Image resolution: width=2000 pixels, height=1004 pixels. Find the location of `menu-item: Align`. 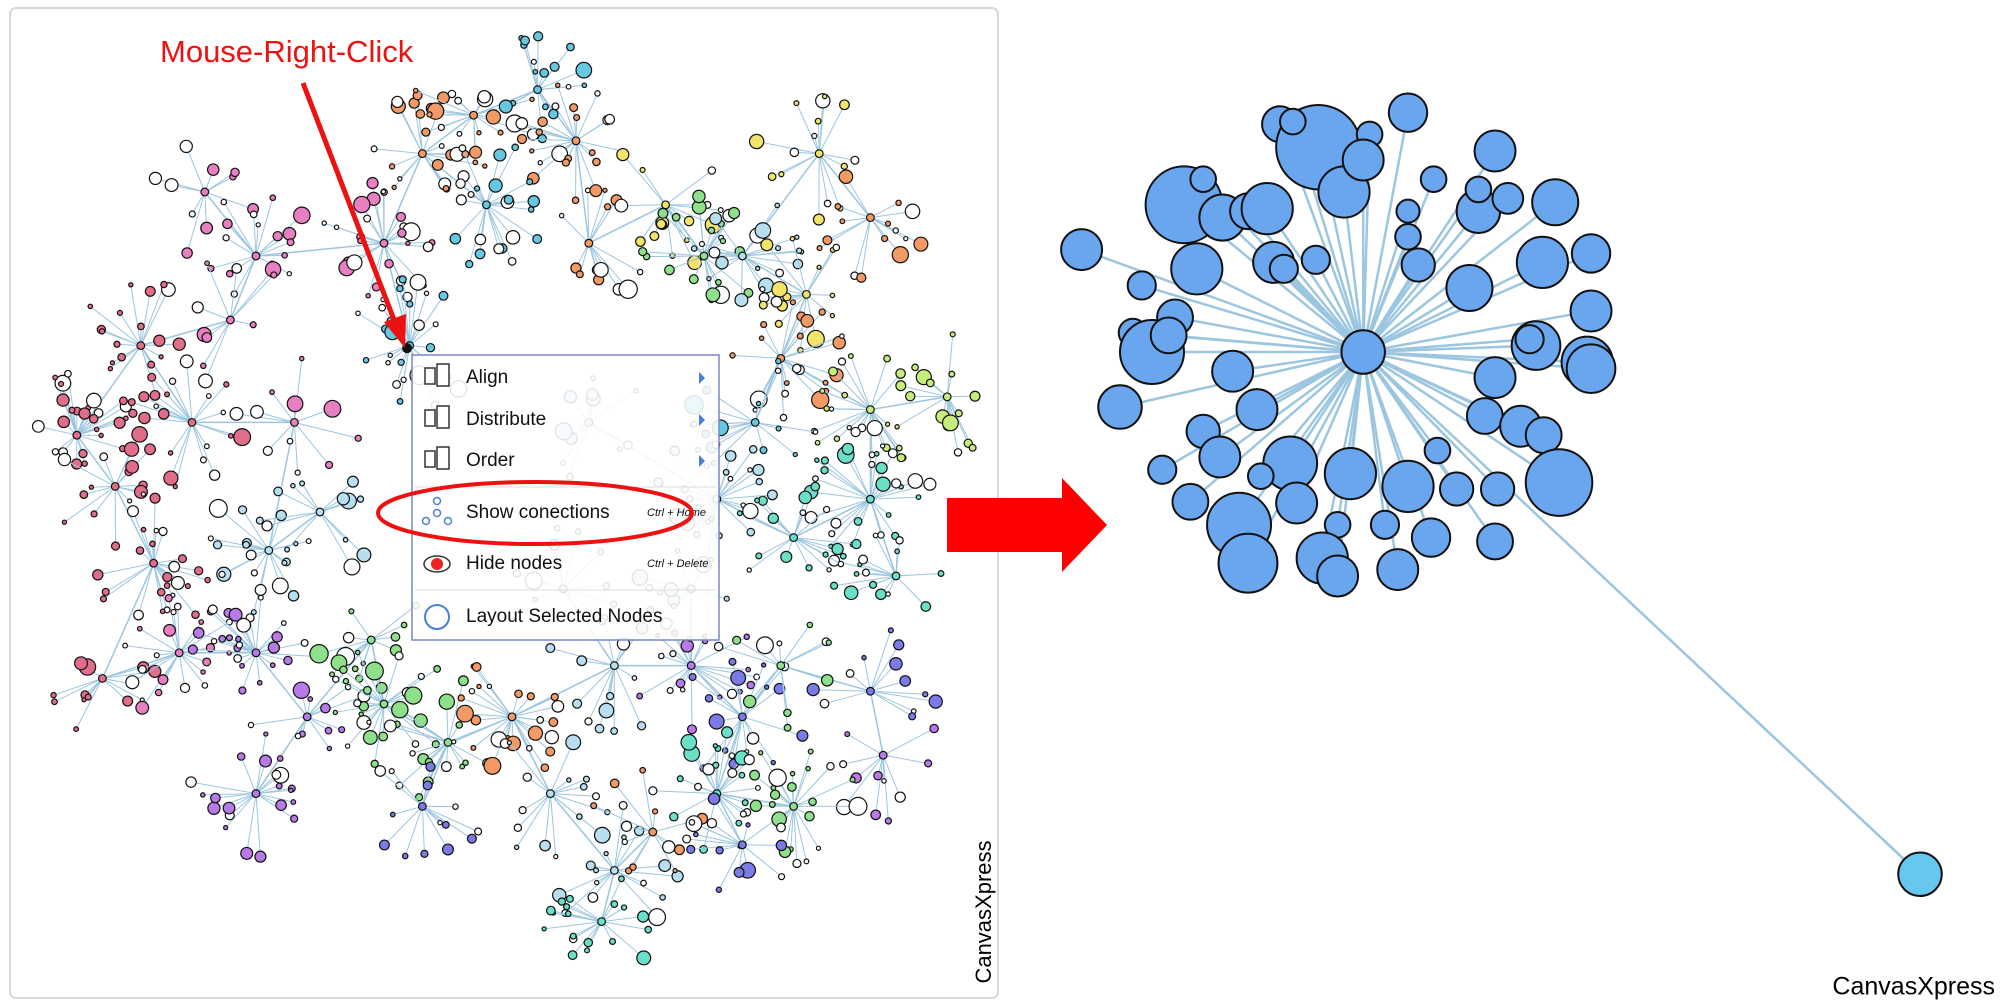

menu-item: Align is located at coordinates (564, 375).